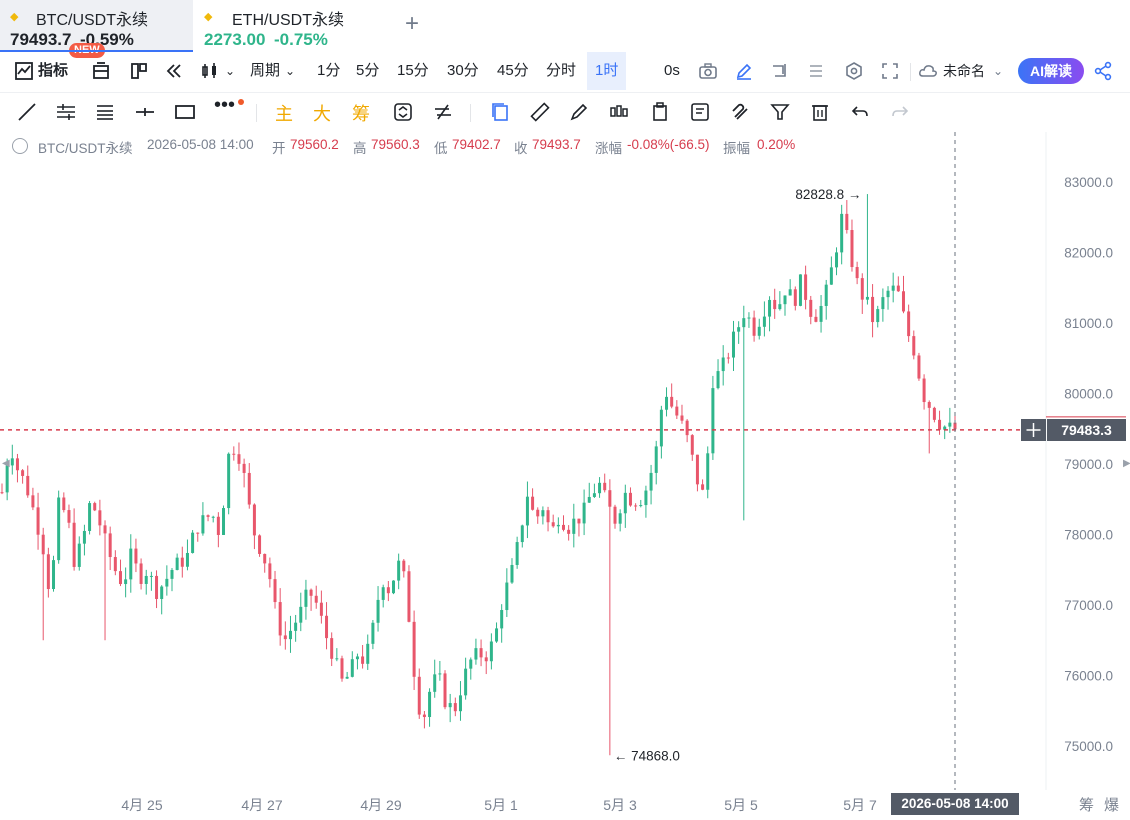 The height and width of the screenshot is (820, 1130). I want to click on tab-btc-usdt: ◆ BTC/USDT永续 79493.7 -0.59% NEW, so click(96, 29).